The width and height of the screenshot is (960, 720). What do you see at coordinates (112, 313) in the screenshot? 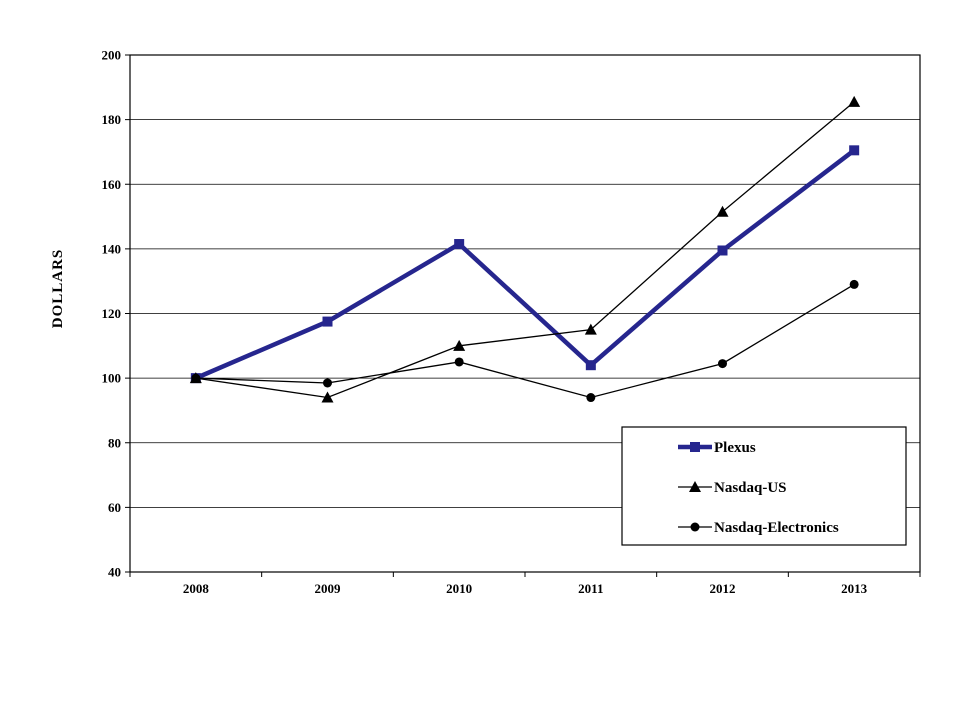
I see `y-tick-label: 120` at bounding box center [112, 313].